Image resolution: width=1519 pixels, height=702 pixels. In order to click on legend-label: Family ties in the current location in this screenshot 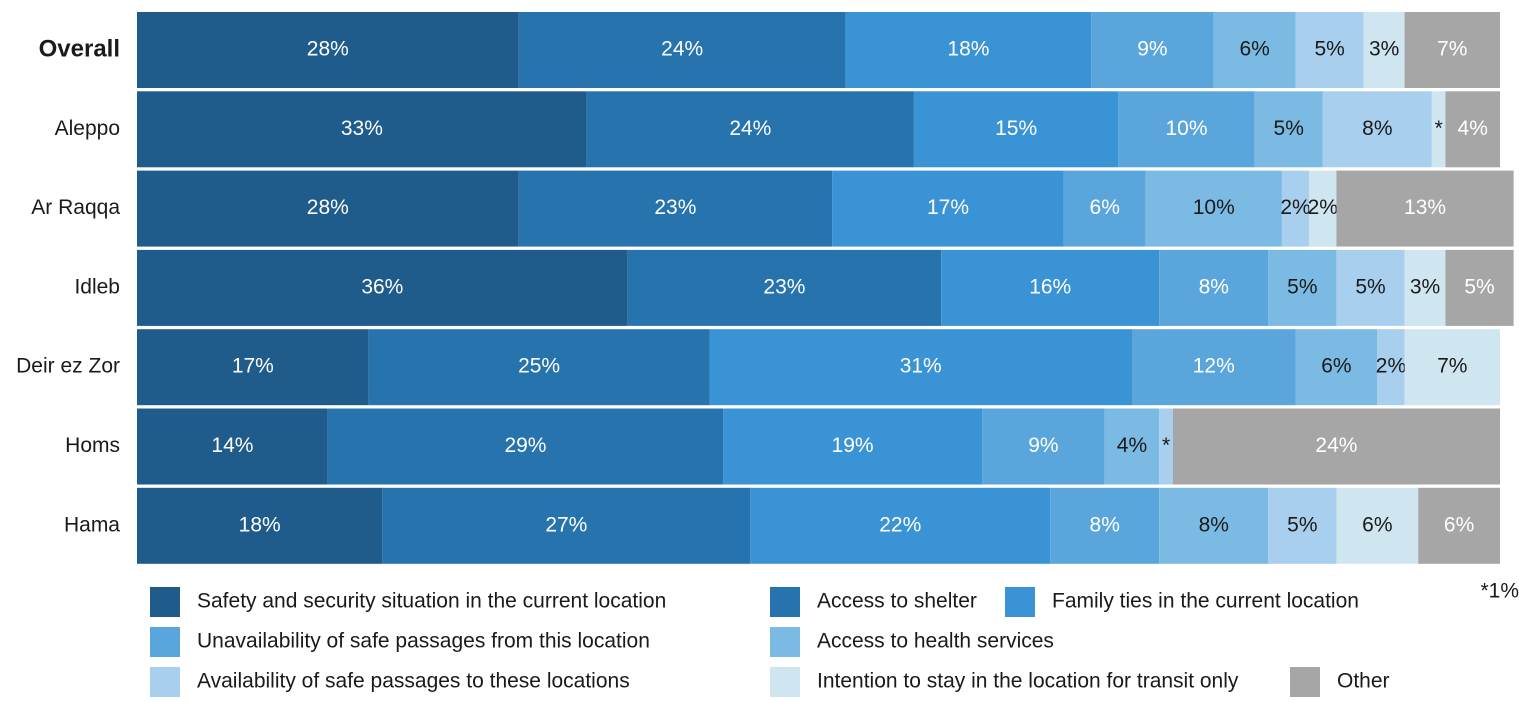, I will do `click(1205, 601)`.